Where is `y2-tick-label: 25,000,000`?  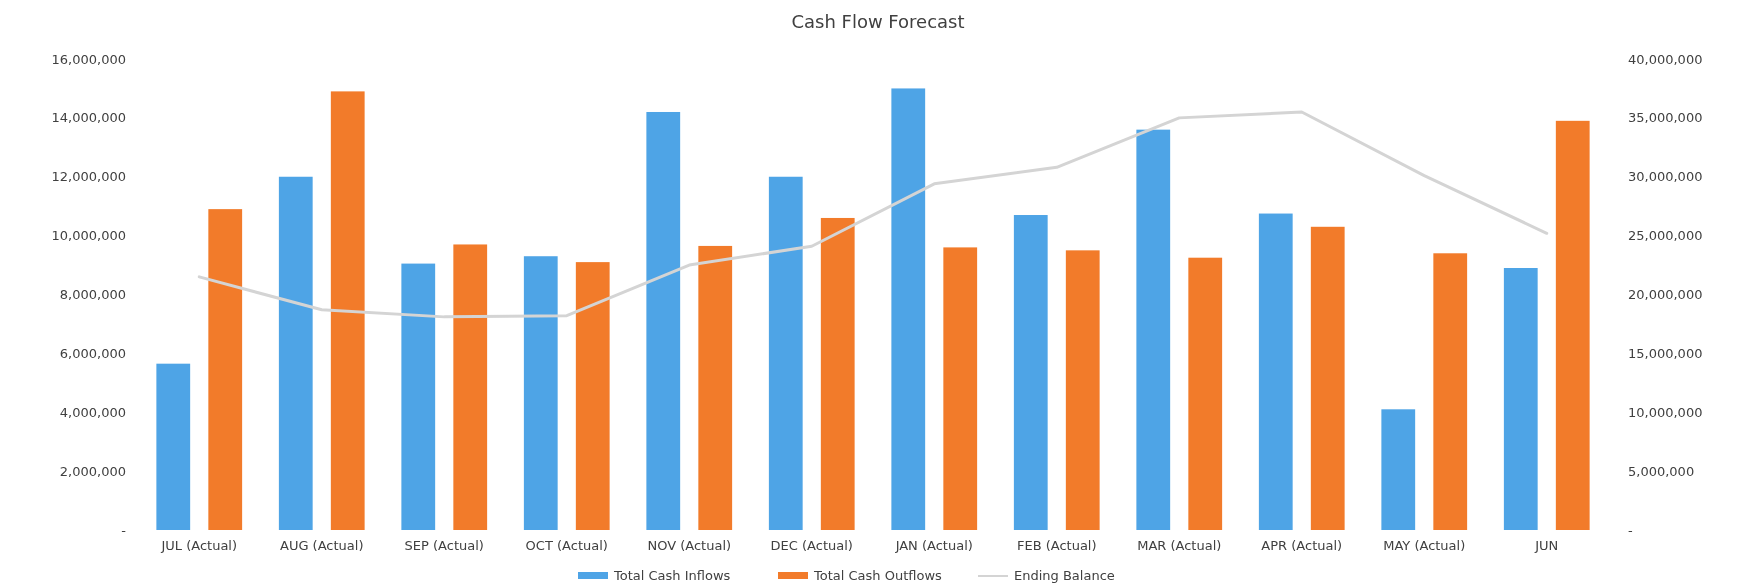 y2-tick-label: 25,000,000 is located at coordinates (1665, 236).